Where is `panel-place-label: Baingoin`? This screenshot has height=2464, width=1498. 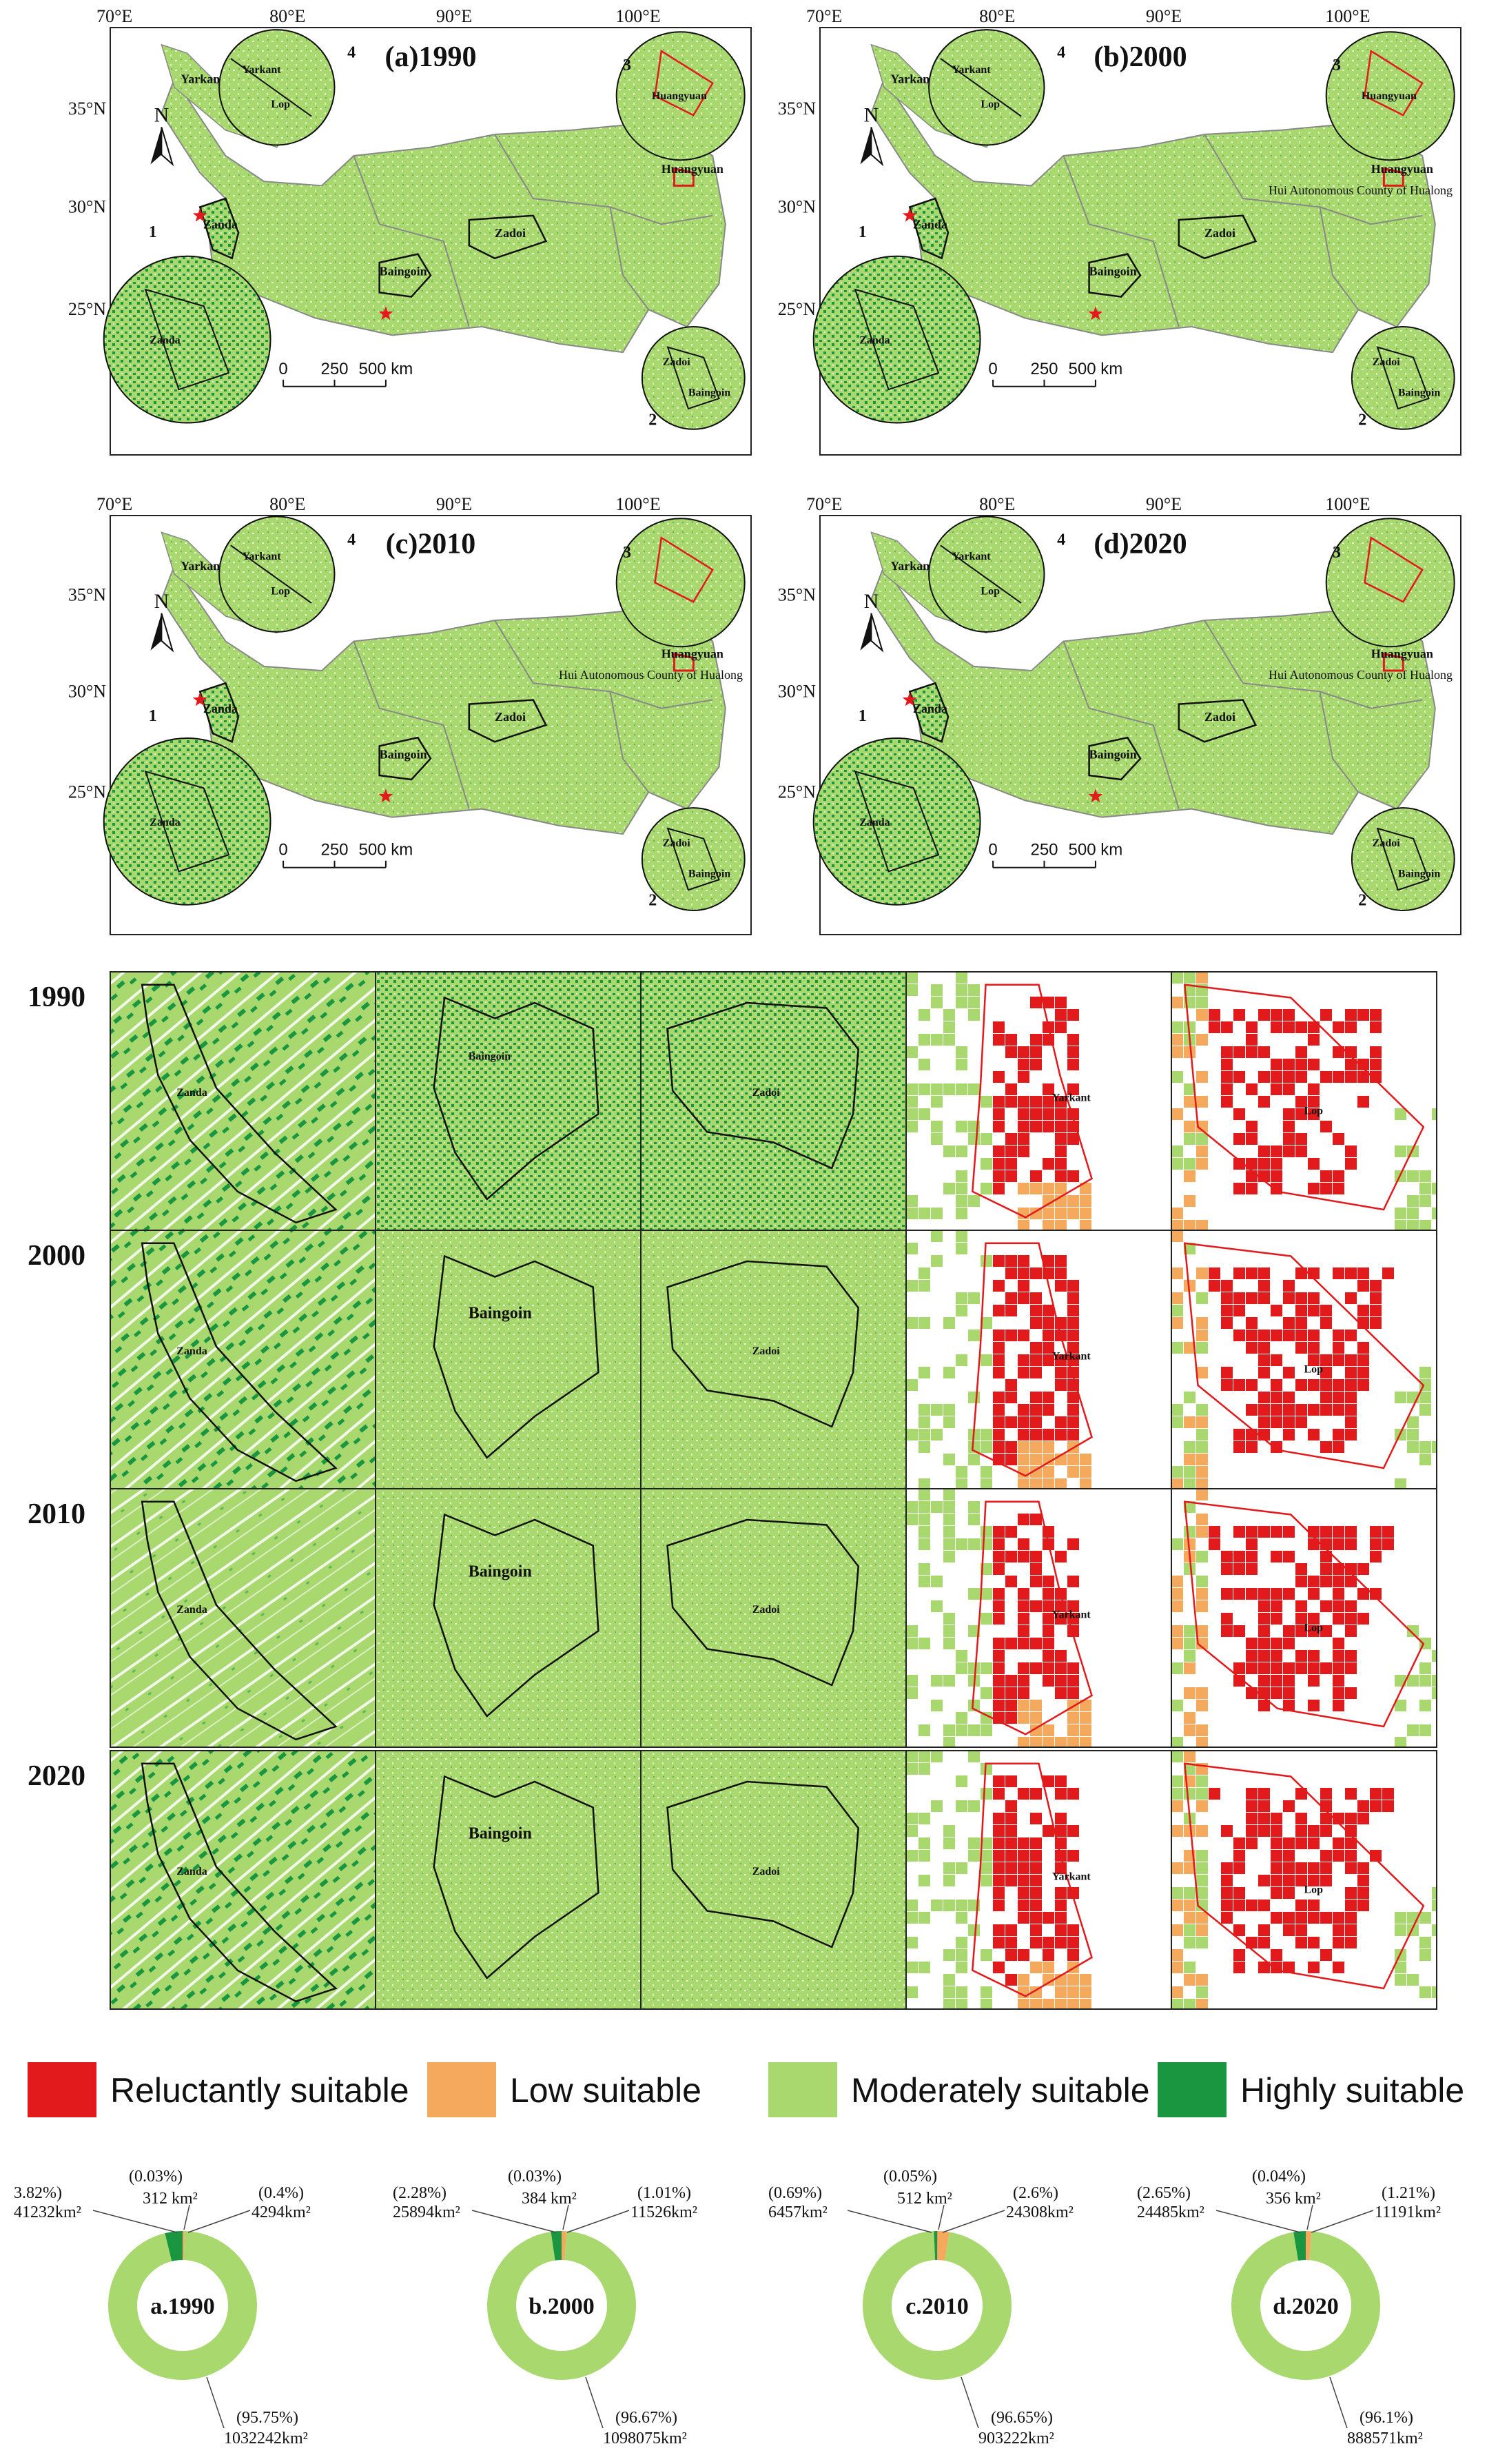 panel-place-label: Baingoin is located at coordinates (500, 1834).